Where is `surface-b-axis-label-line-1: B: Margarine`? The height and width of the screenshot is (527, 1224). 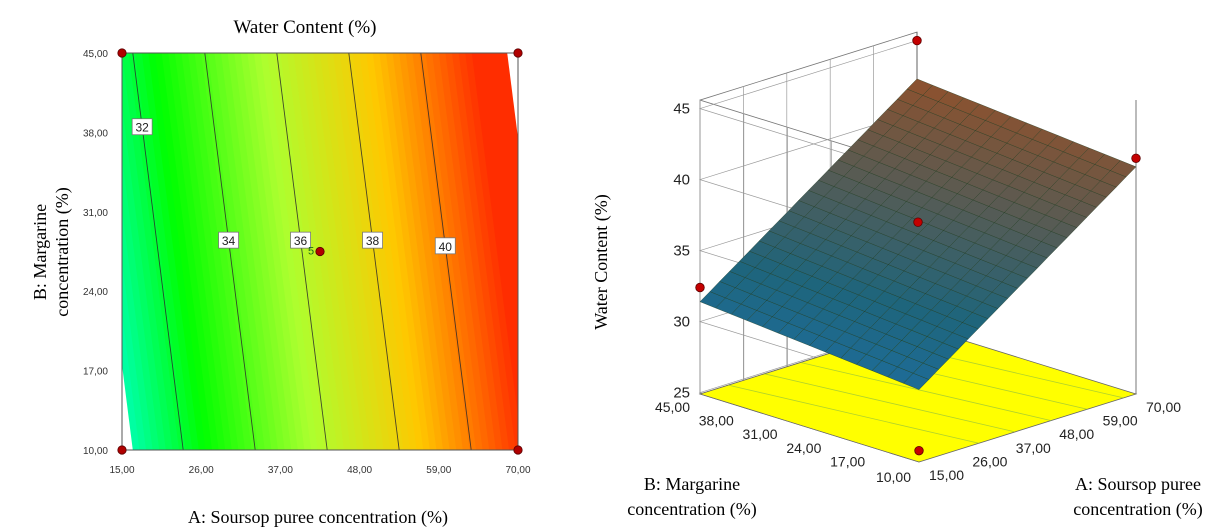 surface-b-axis-label-line-1: B: Margarine is located at coordinates (692, 484).